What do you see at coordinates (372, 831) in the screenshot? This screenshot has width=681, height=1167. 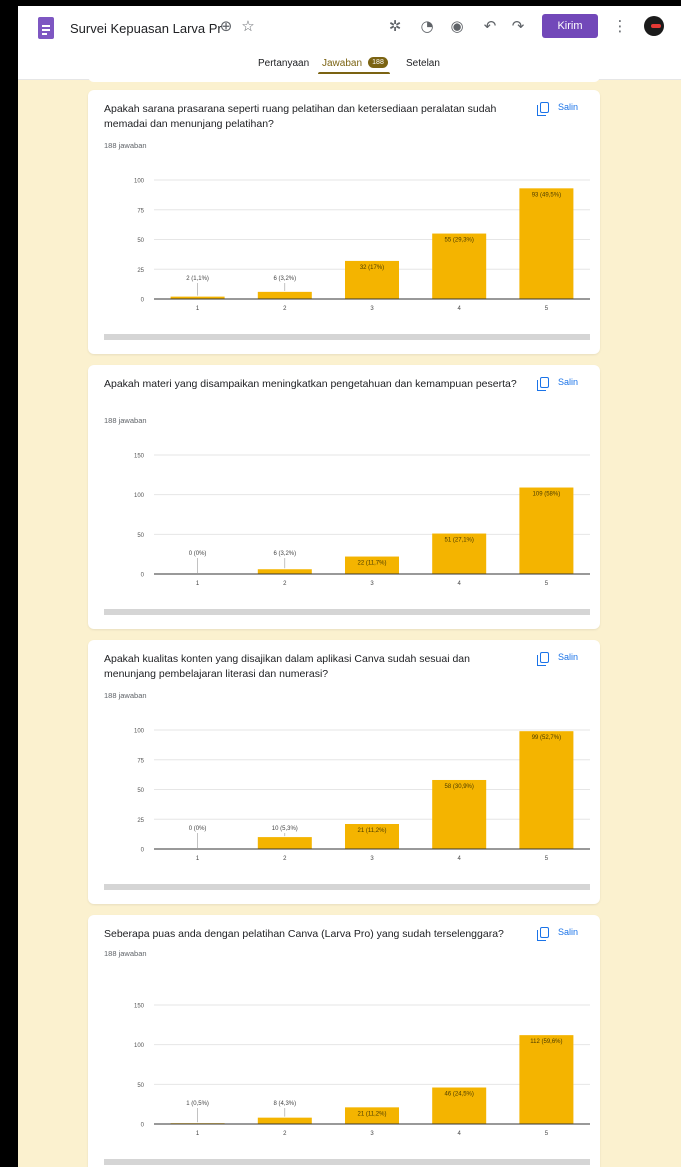 I see `data-label: 21 (11,2%)` at bounding box center [372, 831].